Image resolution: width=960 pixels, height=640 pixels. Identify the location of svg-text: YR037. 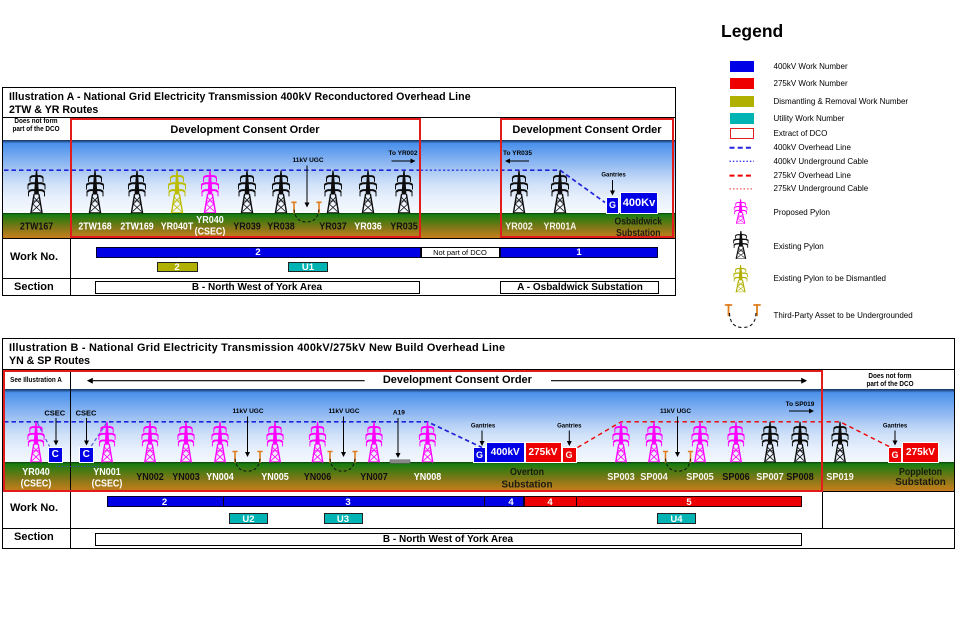
(333, 227).